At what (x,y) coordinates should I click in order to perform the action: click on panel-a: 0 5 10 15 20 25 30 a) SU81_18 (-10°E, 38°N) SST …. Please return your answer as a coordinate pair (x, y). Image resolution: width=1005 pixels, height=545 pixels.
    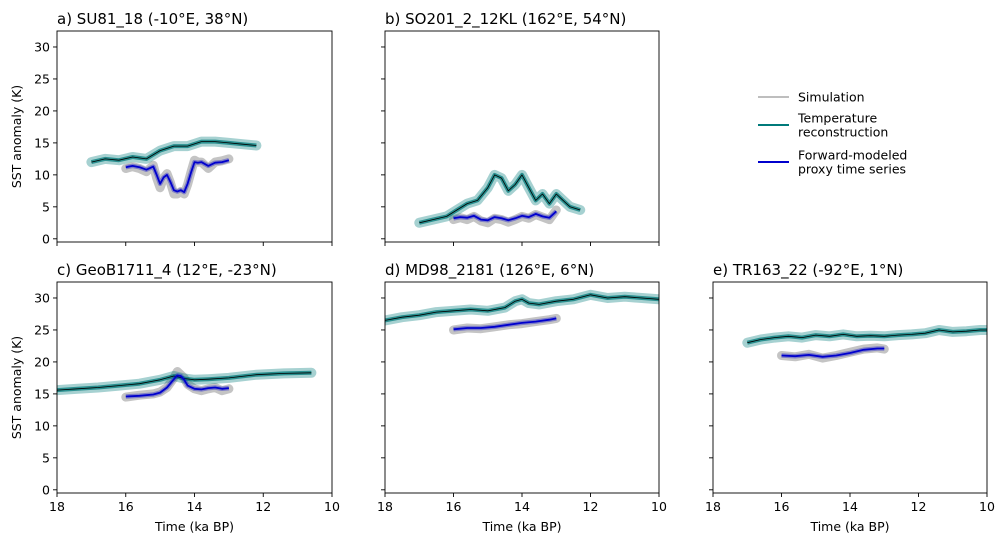
    Looking at the image, I should click on (171, 128).